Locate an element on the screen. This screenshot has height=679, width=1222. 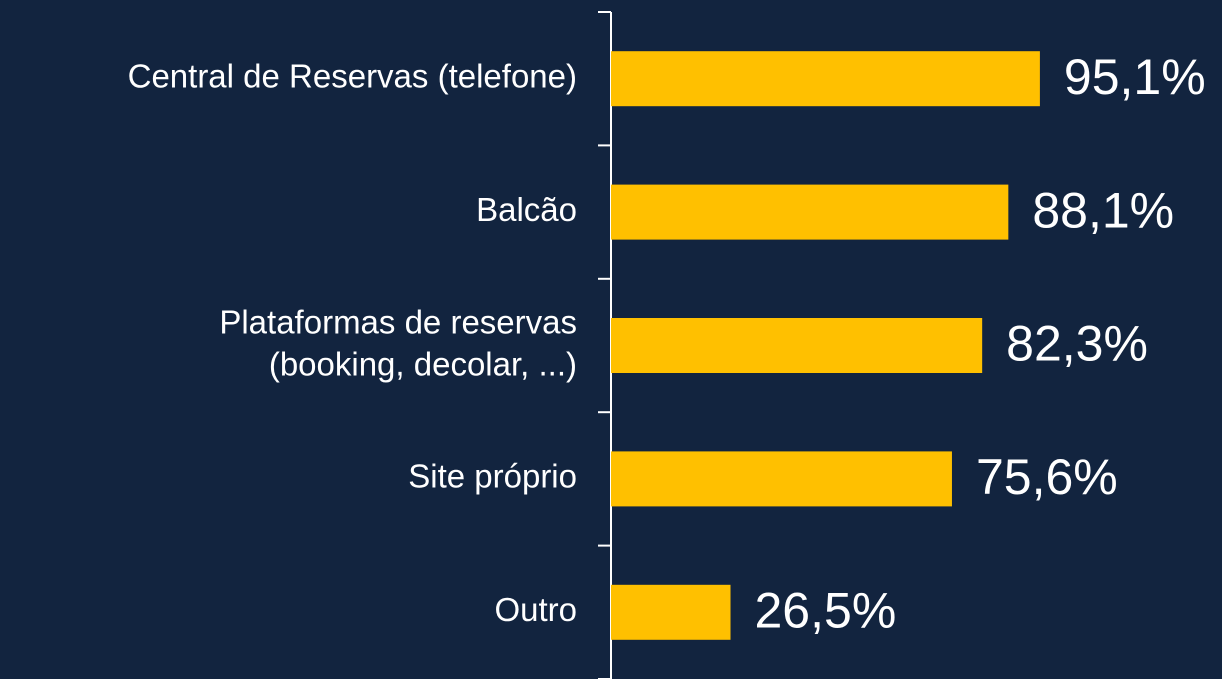
data-label: 75,6% is located at coordinates (1047, 477).